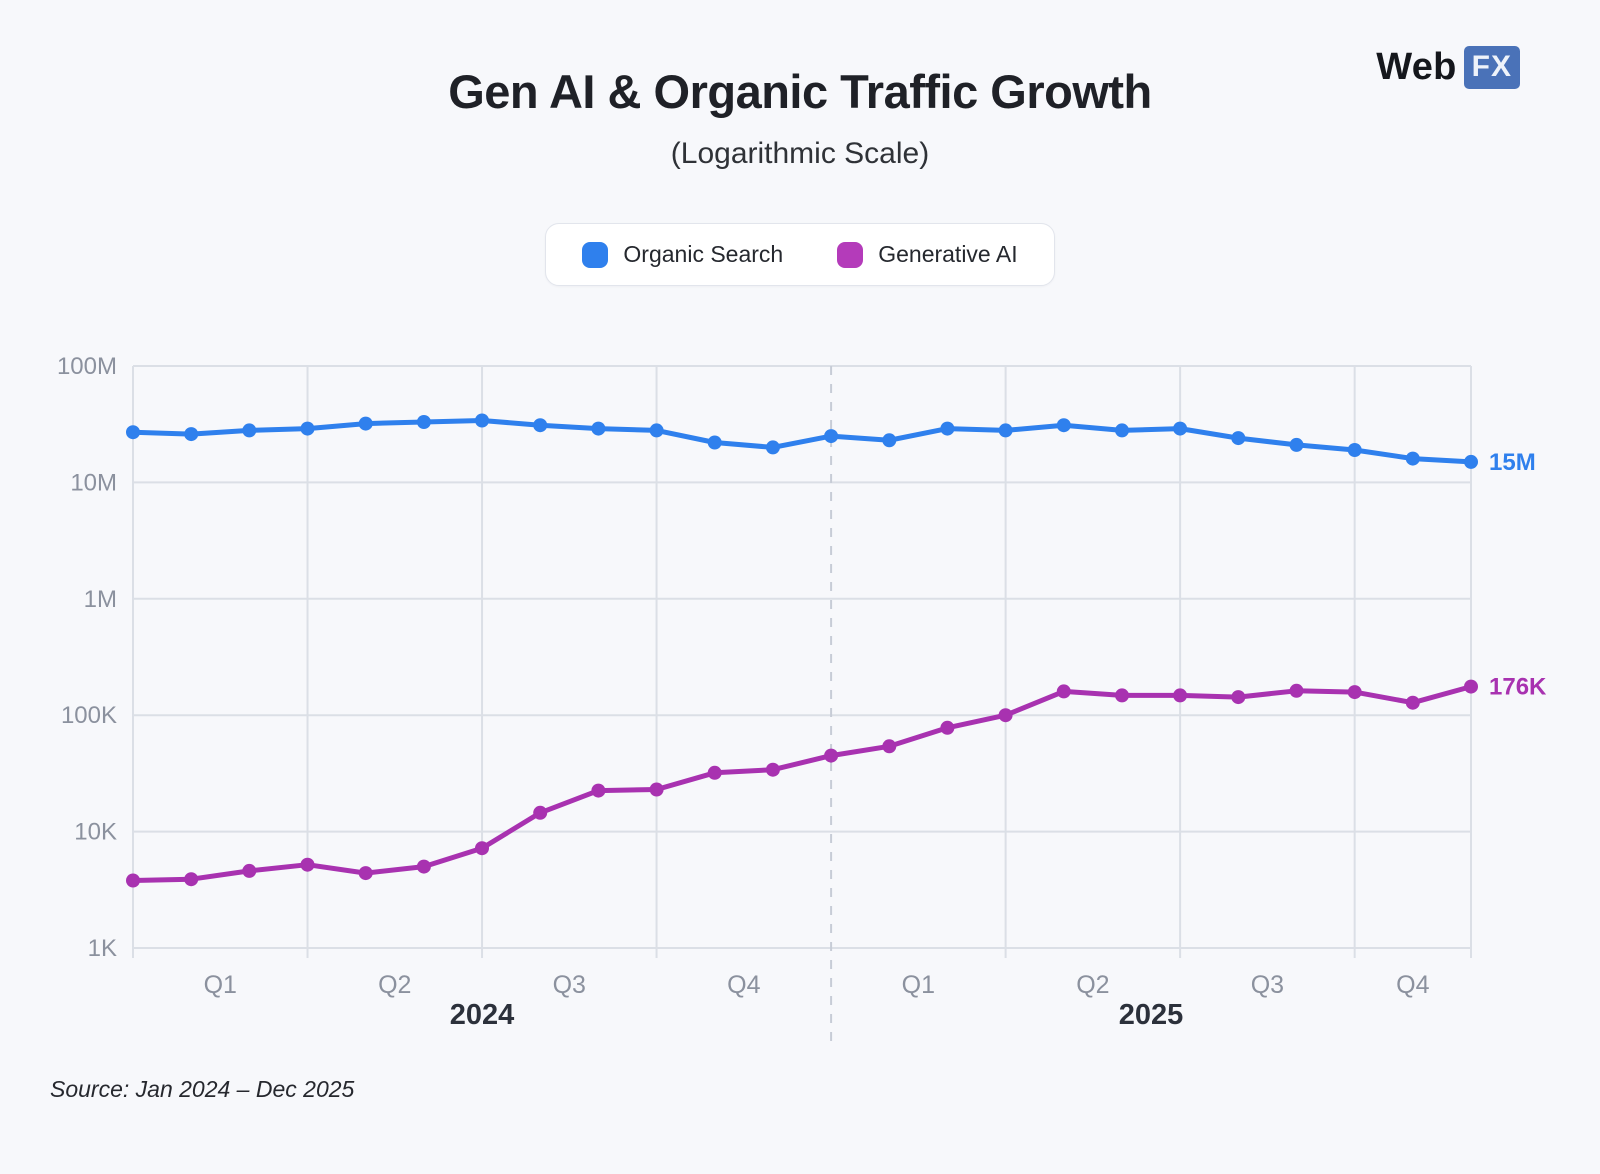 This screenshot has width=1600, height=1174. Describe the element at coordinates (1151, 1015) in the screenshot. I see `x-axis-year-label: 2025` at that location.